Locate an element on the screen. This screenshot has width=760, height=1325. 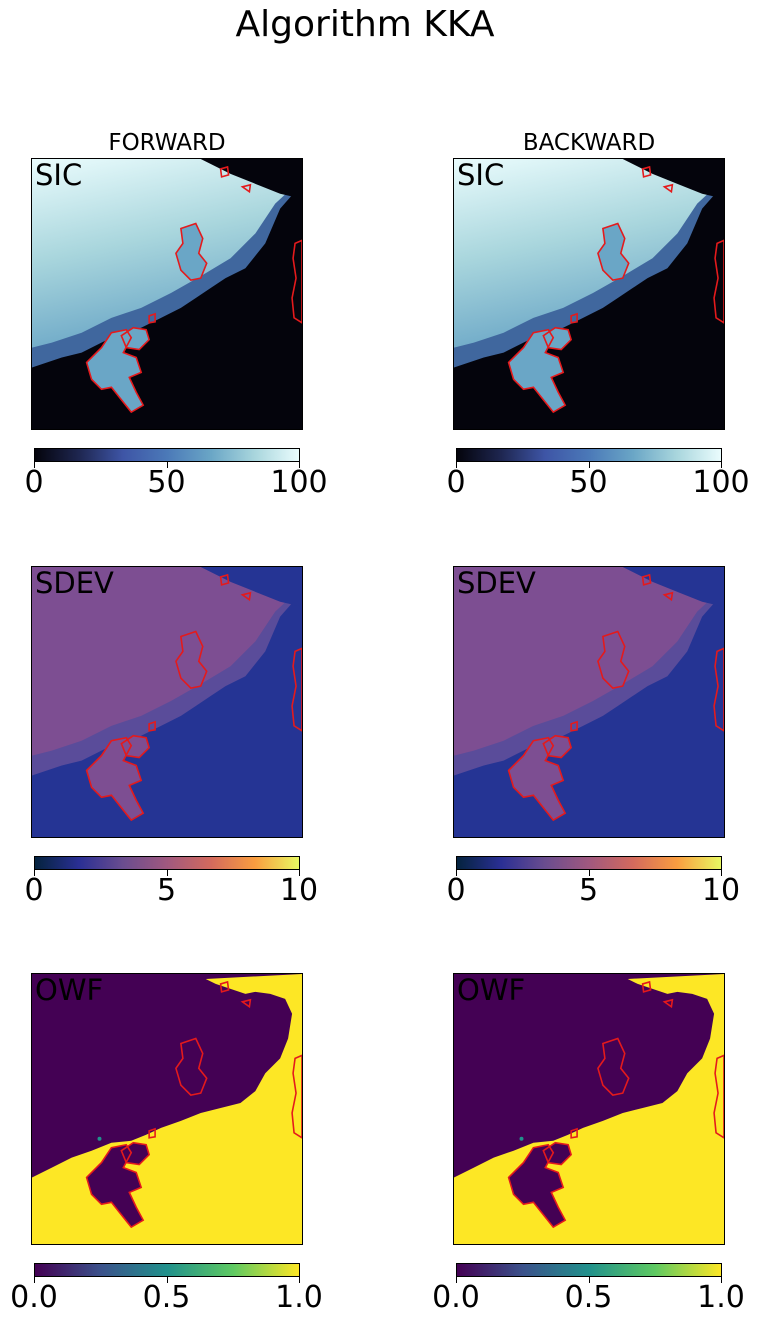
open-water-wedge is located at coordinates (251, 179).